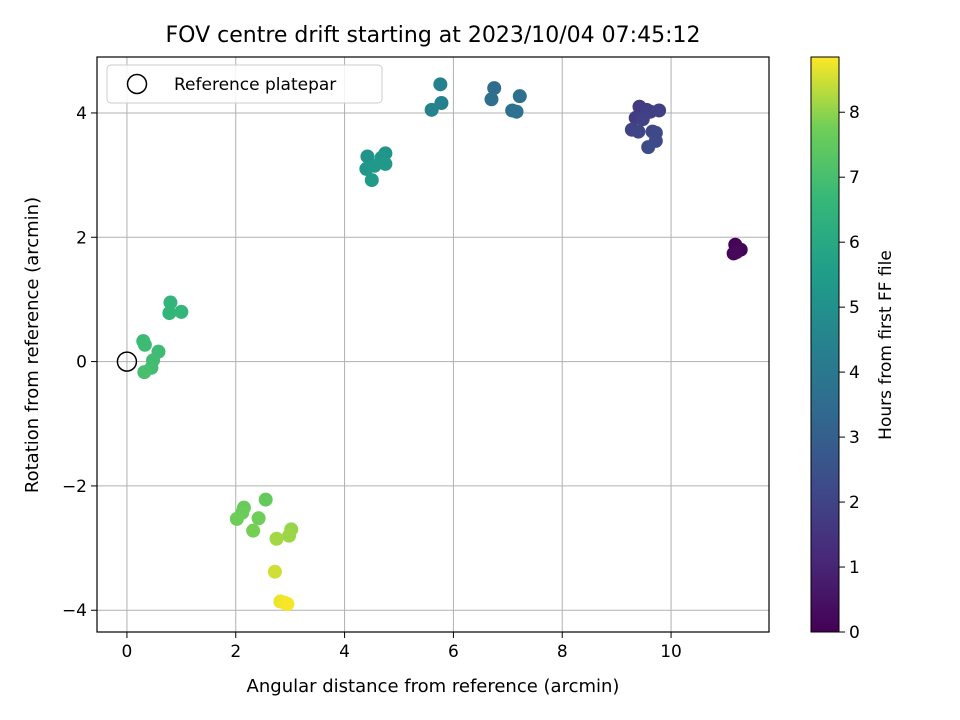 This screenshot has height=720, width=960. What do you see at coordinates (32, 345) in the screenshot?
I see `y-axis-label: Rotation from reference (arcmin)` at bounding box center [32, 345].